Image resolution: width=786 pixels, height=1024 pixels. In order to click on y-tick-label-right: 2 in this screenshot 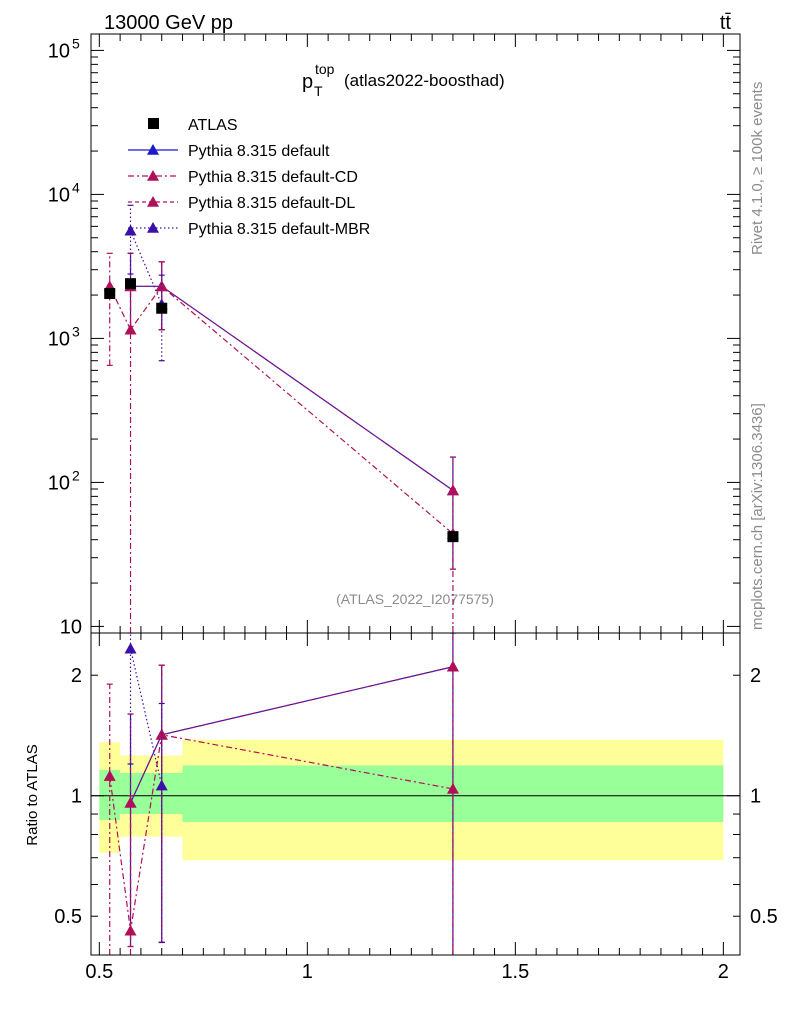, I will do `click(755, 676)`.